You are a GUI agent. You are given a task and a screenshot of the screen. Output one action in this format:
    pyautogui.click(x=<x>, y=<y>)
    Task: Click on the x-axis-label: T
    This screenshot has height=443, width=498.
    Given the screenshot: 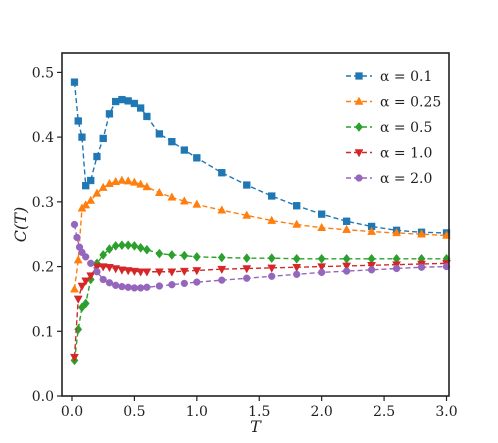 What is the action you would take?
    pyautogui.click(x=256, y=426)
    